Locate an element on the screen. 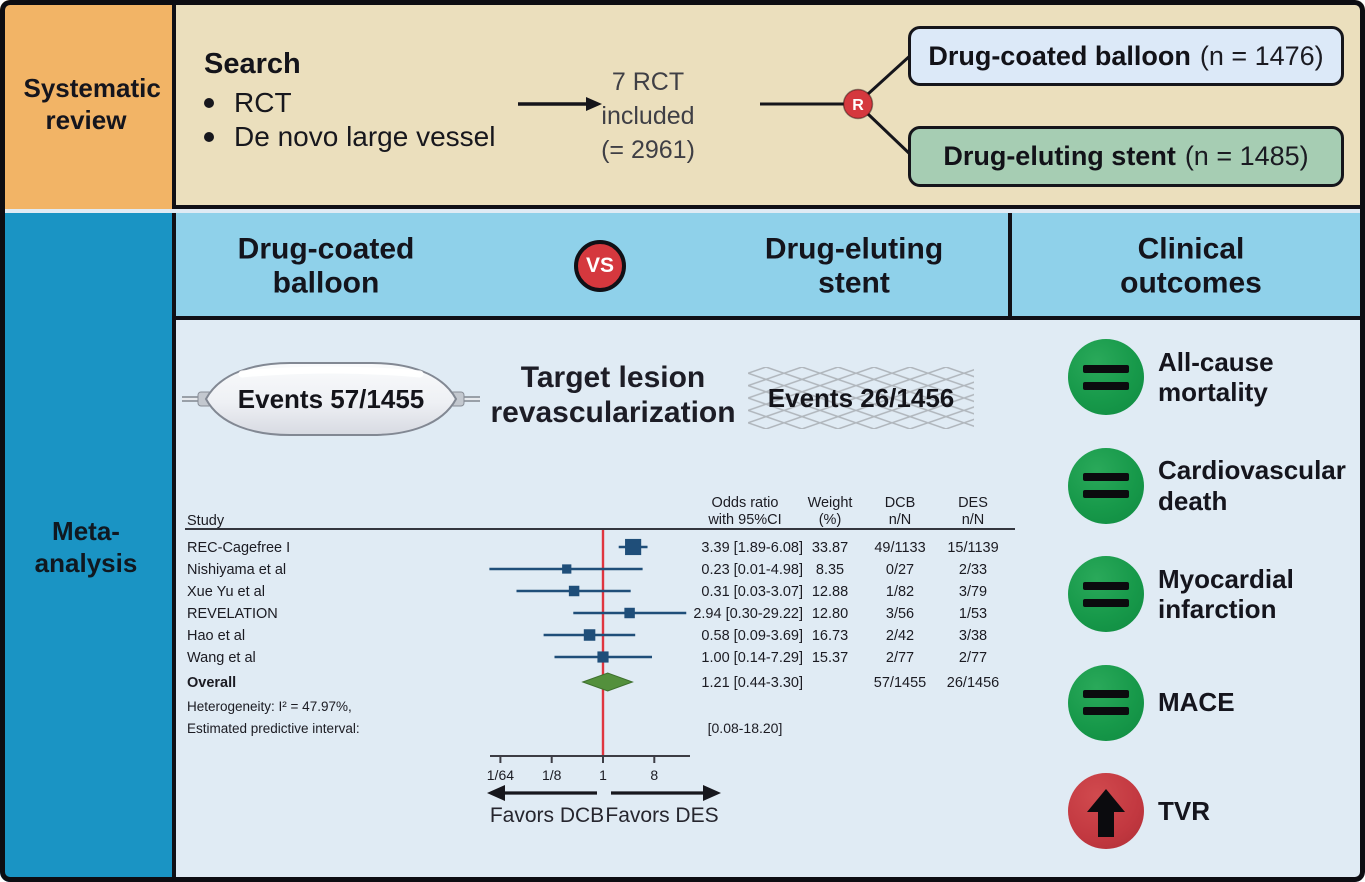  svg-text: Wang et al is located at coordinates (221, 658).